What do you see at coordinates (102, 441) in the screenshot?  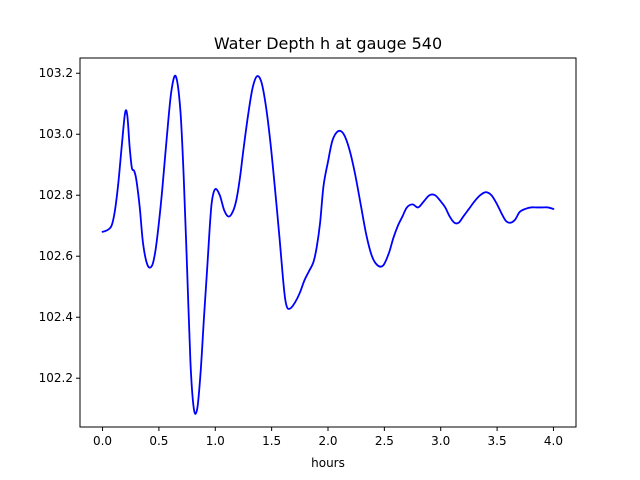 I see `x-tick-label: 0.0` at bounding box center [102, 441].